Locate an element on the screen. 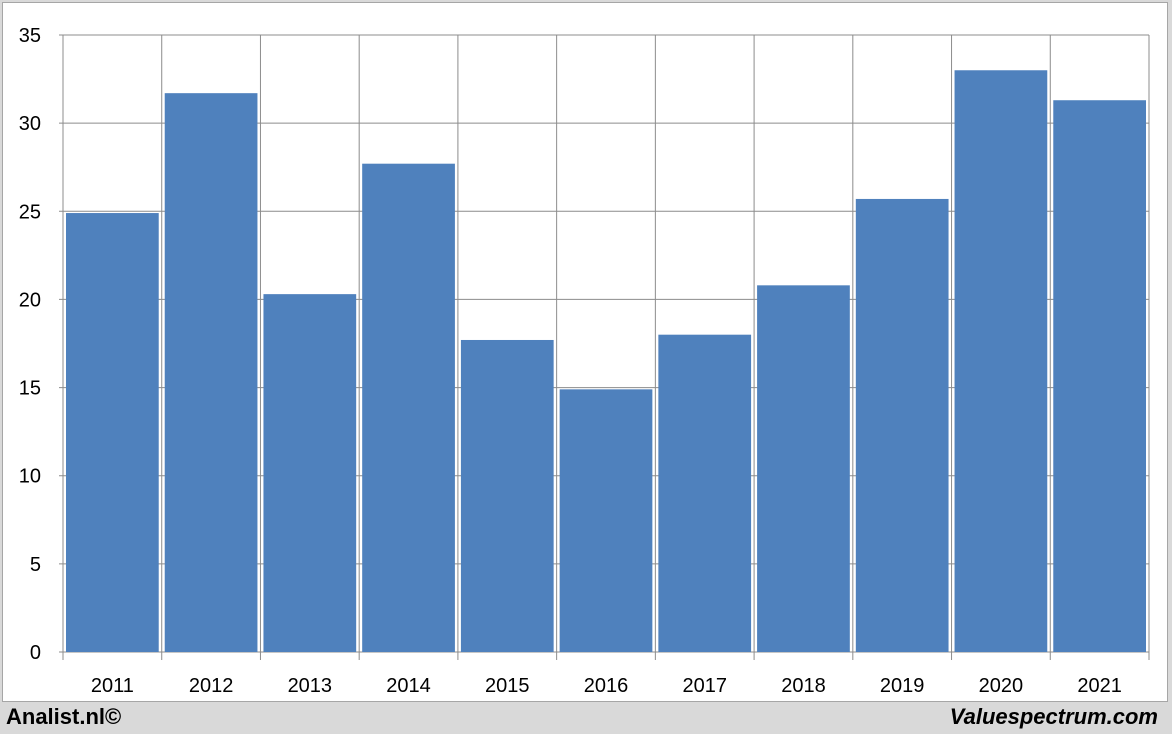 The image size is (1172, 734). x-tick-label: 2021 is located at coordinates (1099, 686).